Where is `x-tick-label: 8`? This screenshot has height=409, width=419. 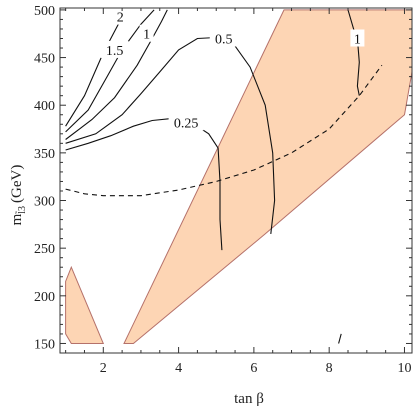
x-tick-label: 8 is located at coordinates (329, 368).